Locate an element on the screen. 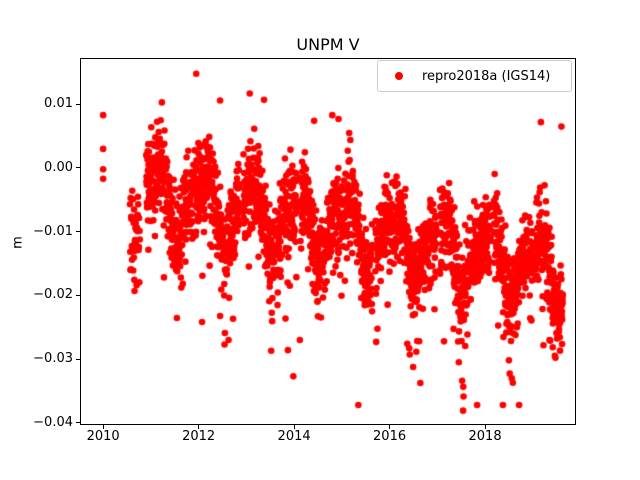 This screenshot has height=480, width=640. y-tick-label: −0.03 is located at coordinates (53, 359).